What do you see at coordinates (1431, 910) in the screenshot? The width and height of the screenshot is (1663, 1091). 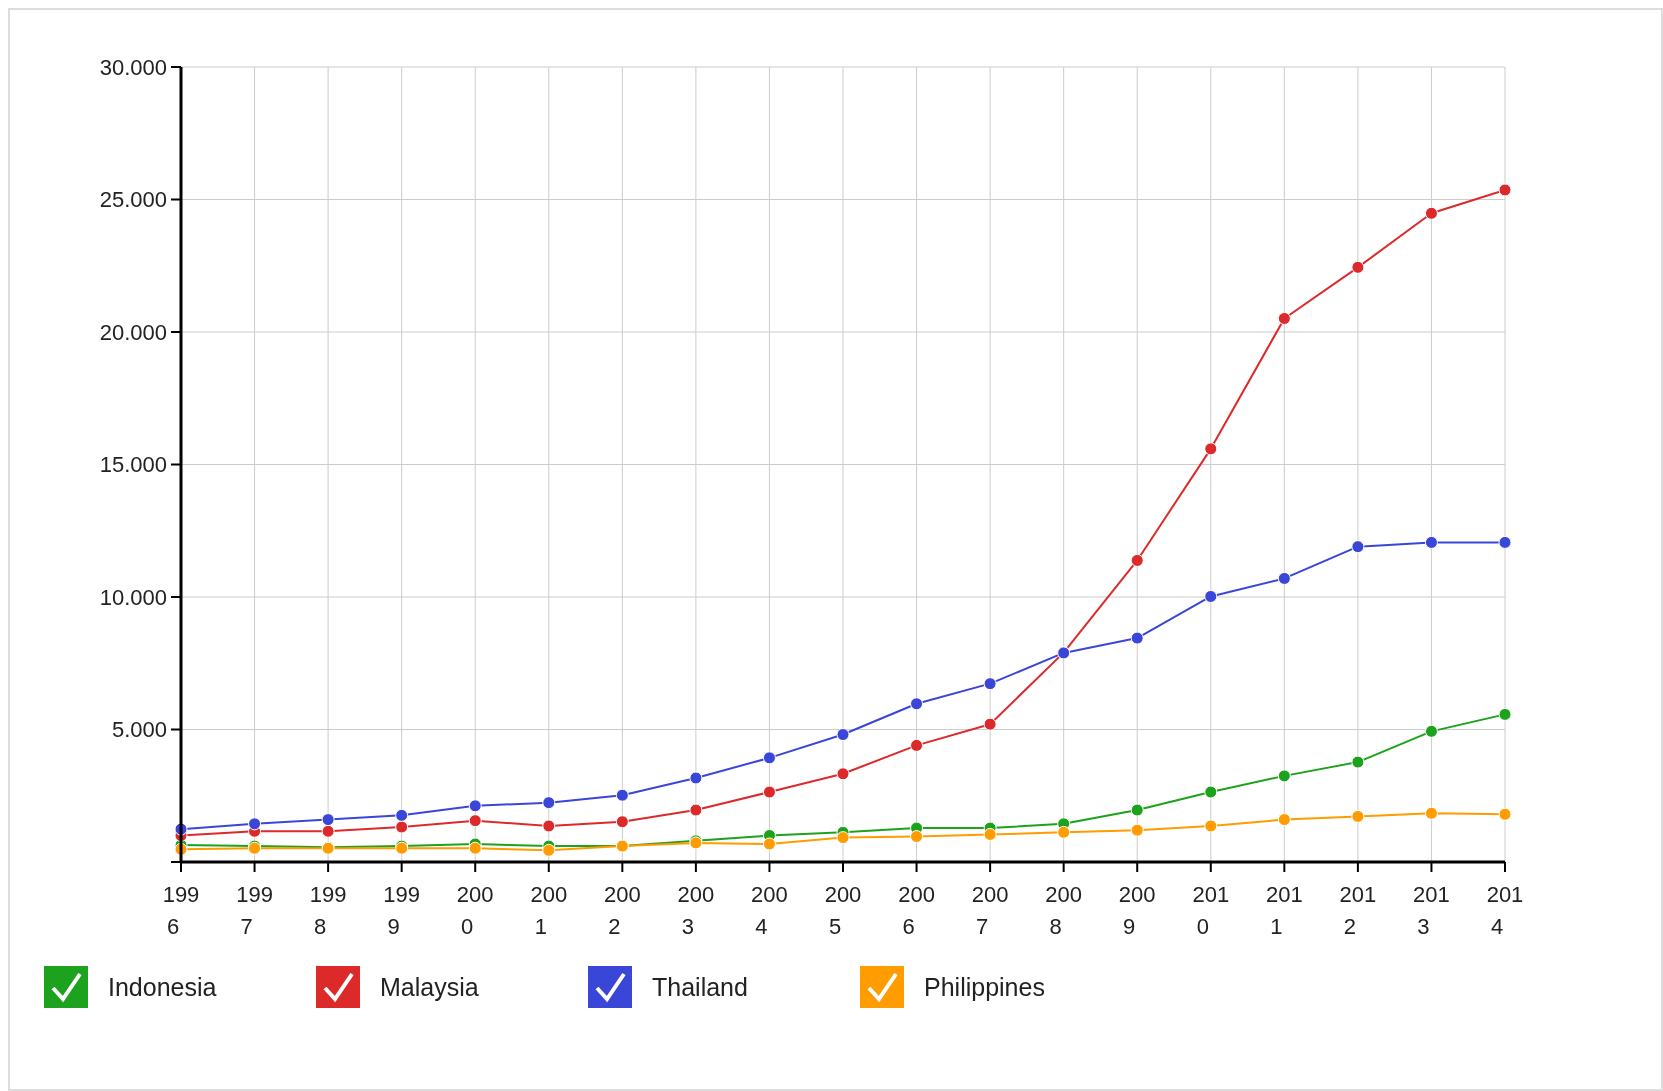 I see `x-tick-label: 2013` at bounding box center [1431, 910].